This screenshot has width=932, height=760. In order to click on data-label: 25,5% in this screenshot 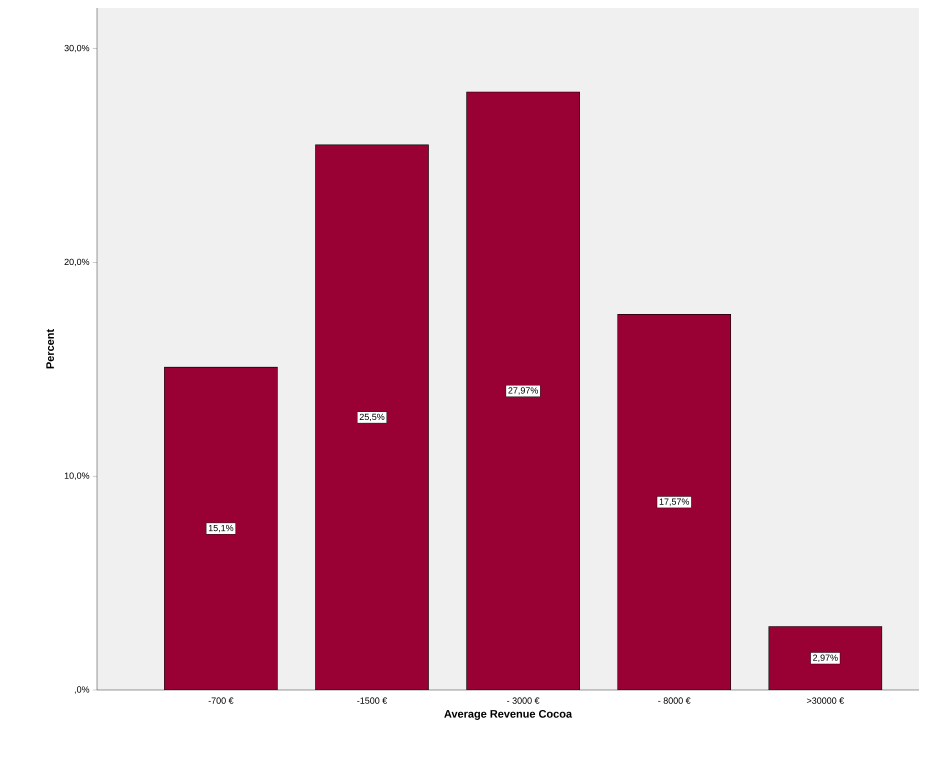, I will do `click(372, 418)`.